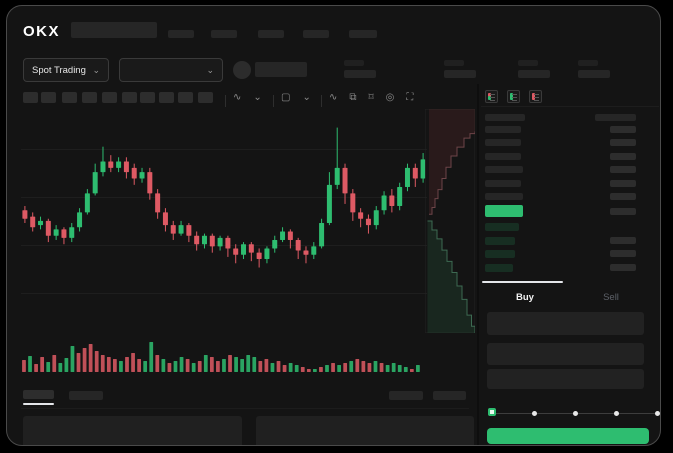  I want to click on coin-icon, so click(242, 70).